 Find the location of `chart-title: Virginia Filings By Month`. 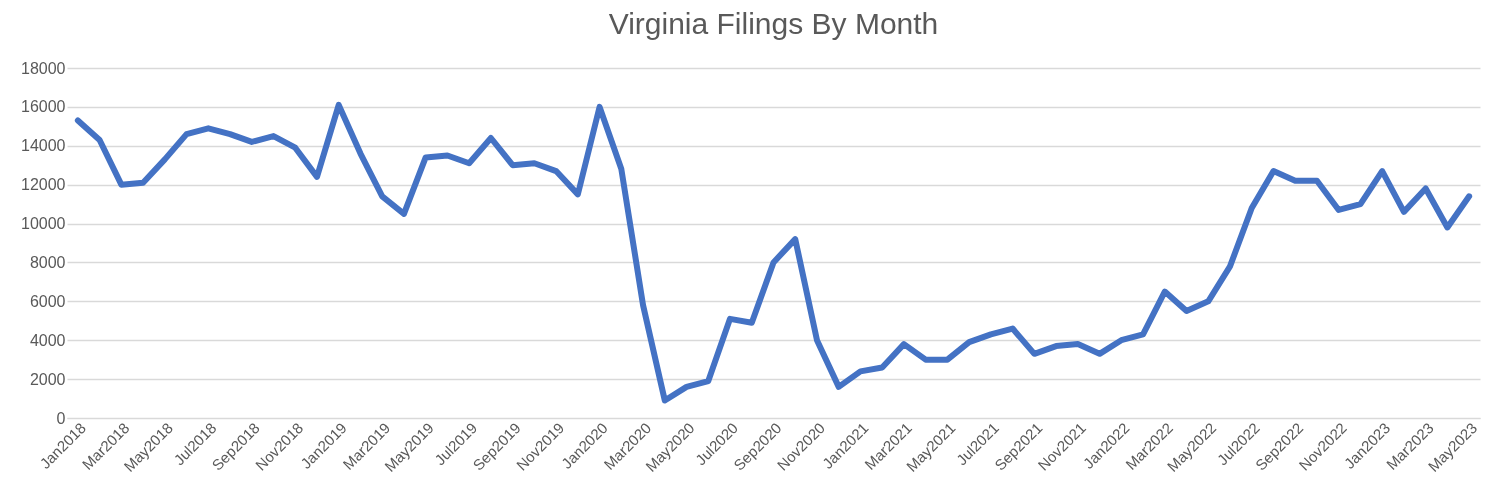

chart-title: Virginia Filings By Month is located at coordinates (773, 23).